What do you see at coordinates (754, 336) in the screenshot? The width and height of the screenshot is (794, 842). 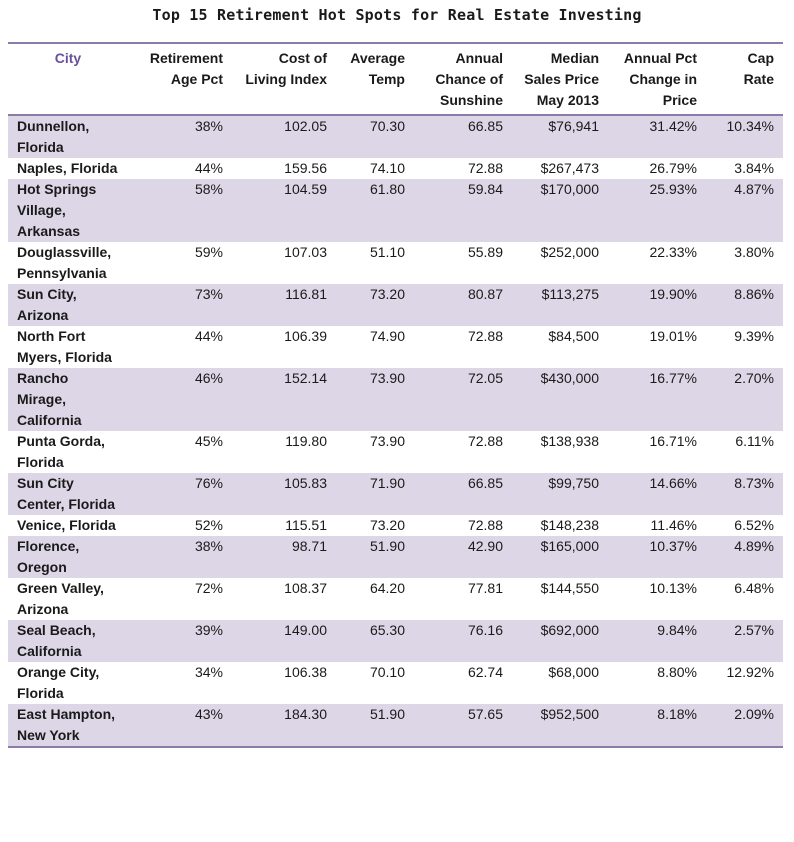 I see `cell-cap-rate: 9.39%` at bounding box center [754, 336].